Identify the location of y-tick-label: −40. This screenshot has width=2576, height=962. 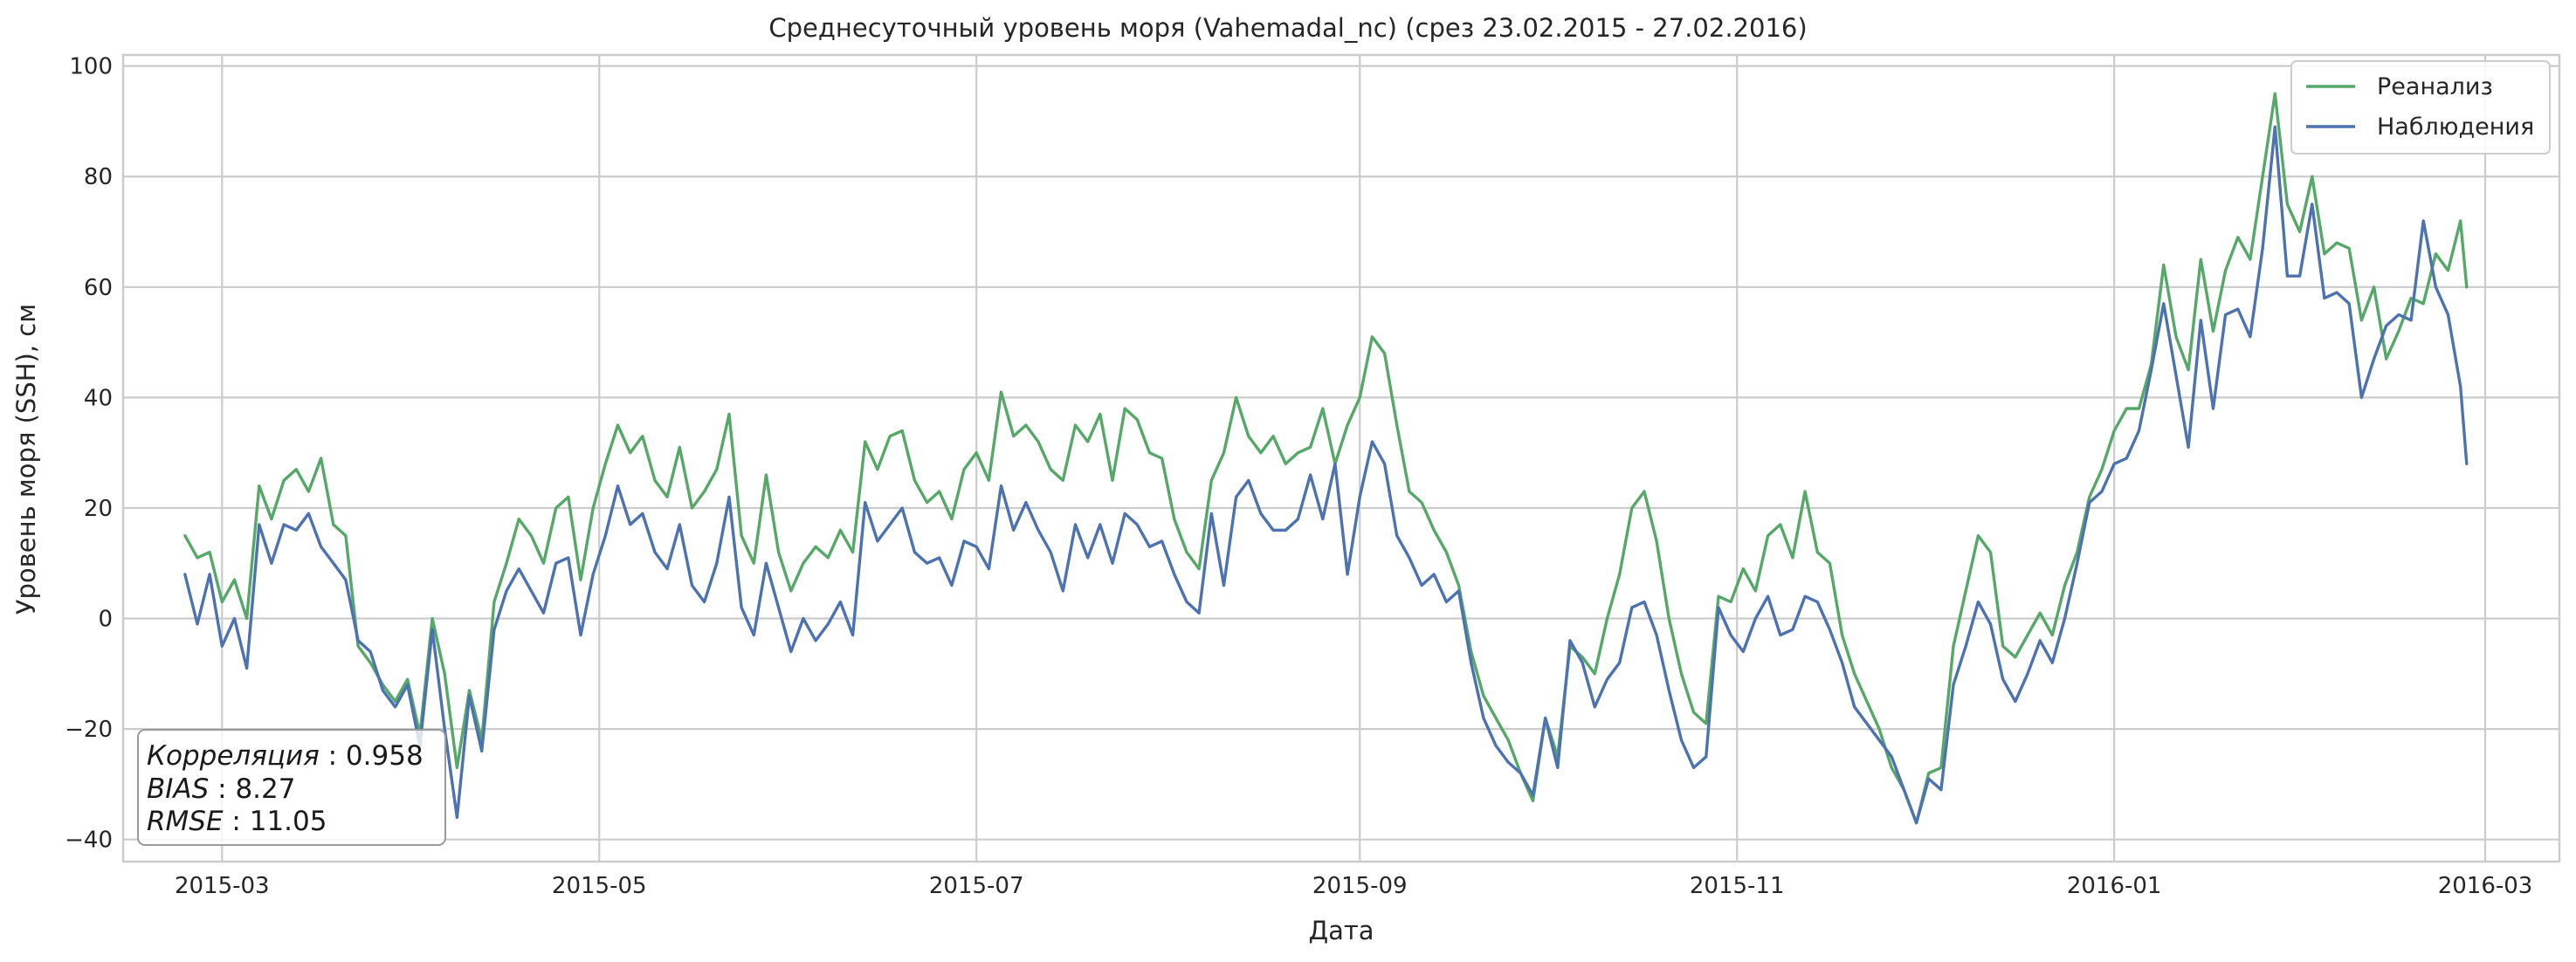
(89, 841).